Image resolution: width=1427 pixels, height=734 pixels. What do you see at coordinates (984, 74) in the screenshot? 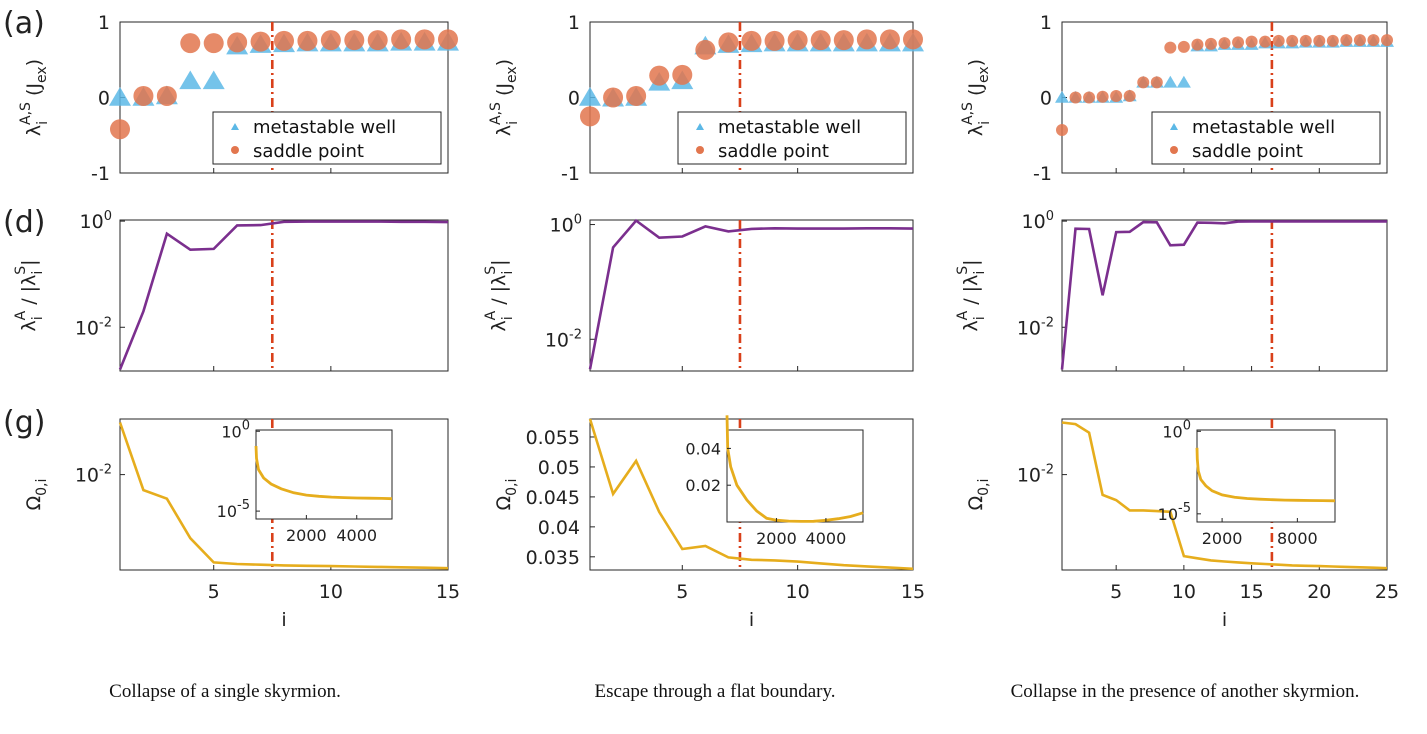
I see `eig-col3-ylabel-unit-sub: ex` at bounding box center [984, 74].